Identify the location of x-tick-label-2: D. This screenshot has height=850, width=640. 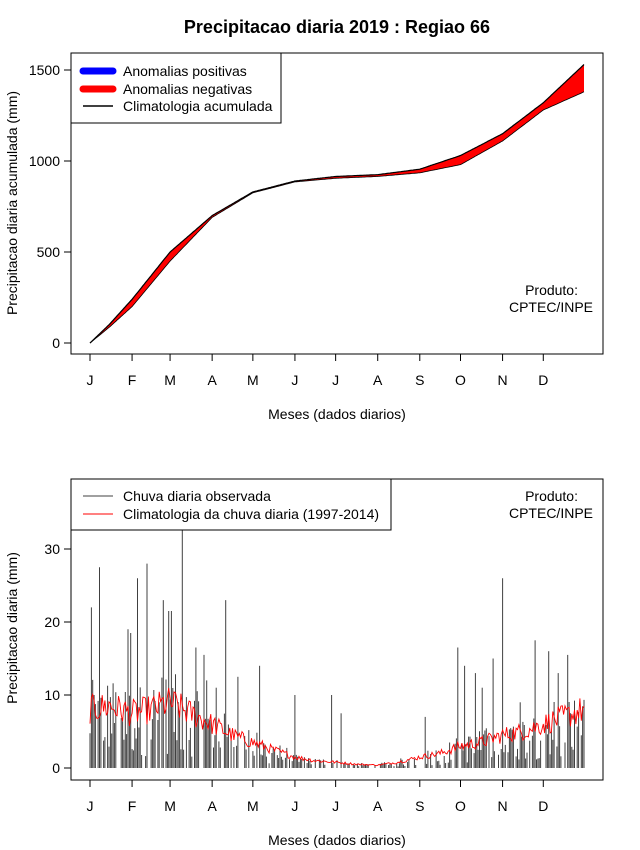
(543, 806).